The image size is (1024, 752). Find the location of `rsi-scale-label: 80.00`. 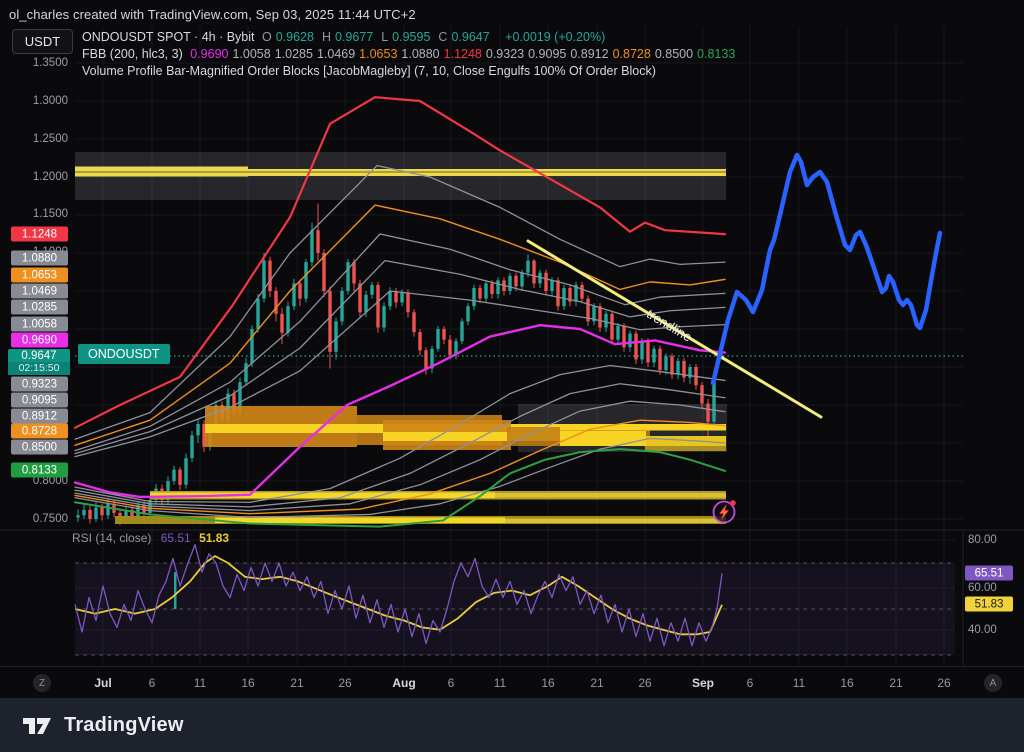

rsi-scale-label: 80.00 is located at coordinates (982, 540).